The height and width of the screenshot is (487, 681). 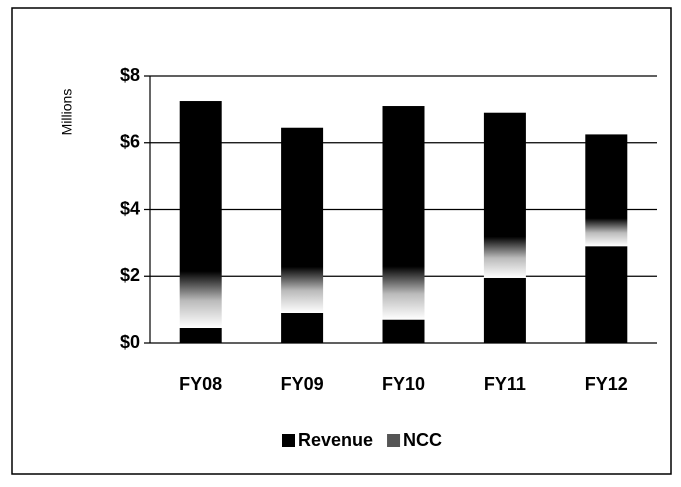 What do you see at coordinates (67, 112) in the screenshot?
I see `y-axis-label: Millions` at bounding box center [67, 112].